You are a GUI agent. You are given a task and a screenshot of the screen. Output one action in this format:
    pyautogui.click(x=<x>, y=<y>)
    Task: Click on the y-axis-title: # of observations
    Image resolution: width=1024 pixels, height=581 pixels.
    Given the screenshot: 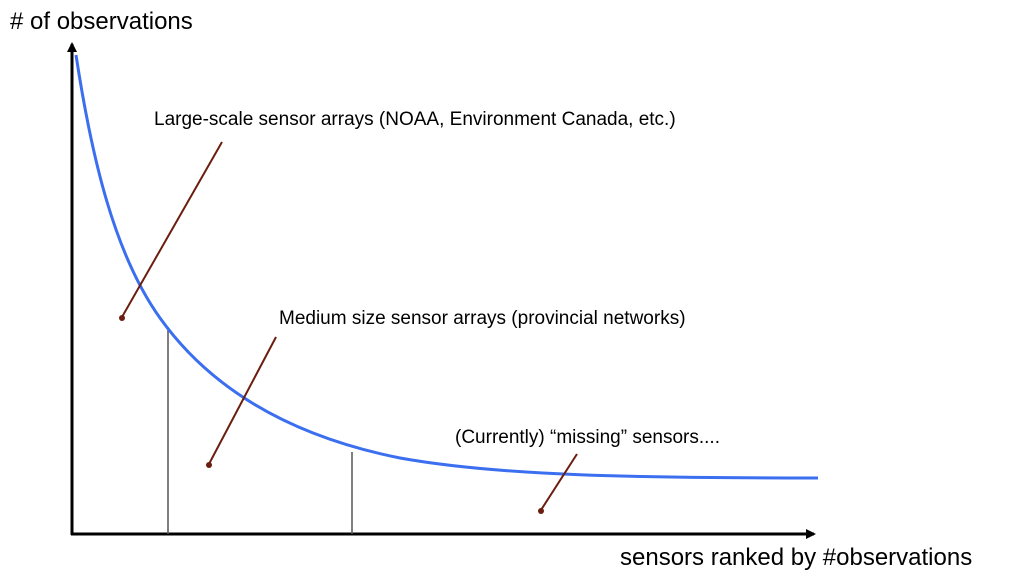 What is the action you would take?
    pyautogui.click(x=101, y=21)
    